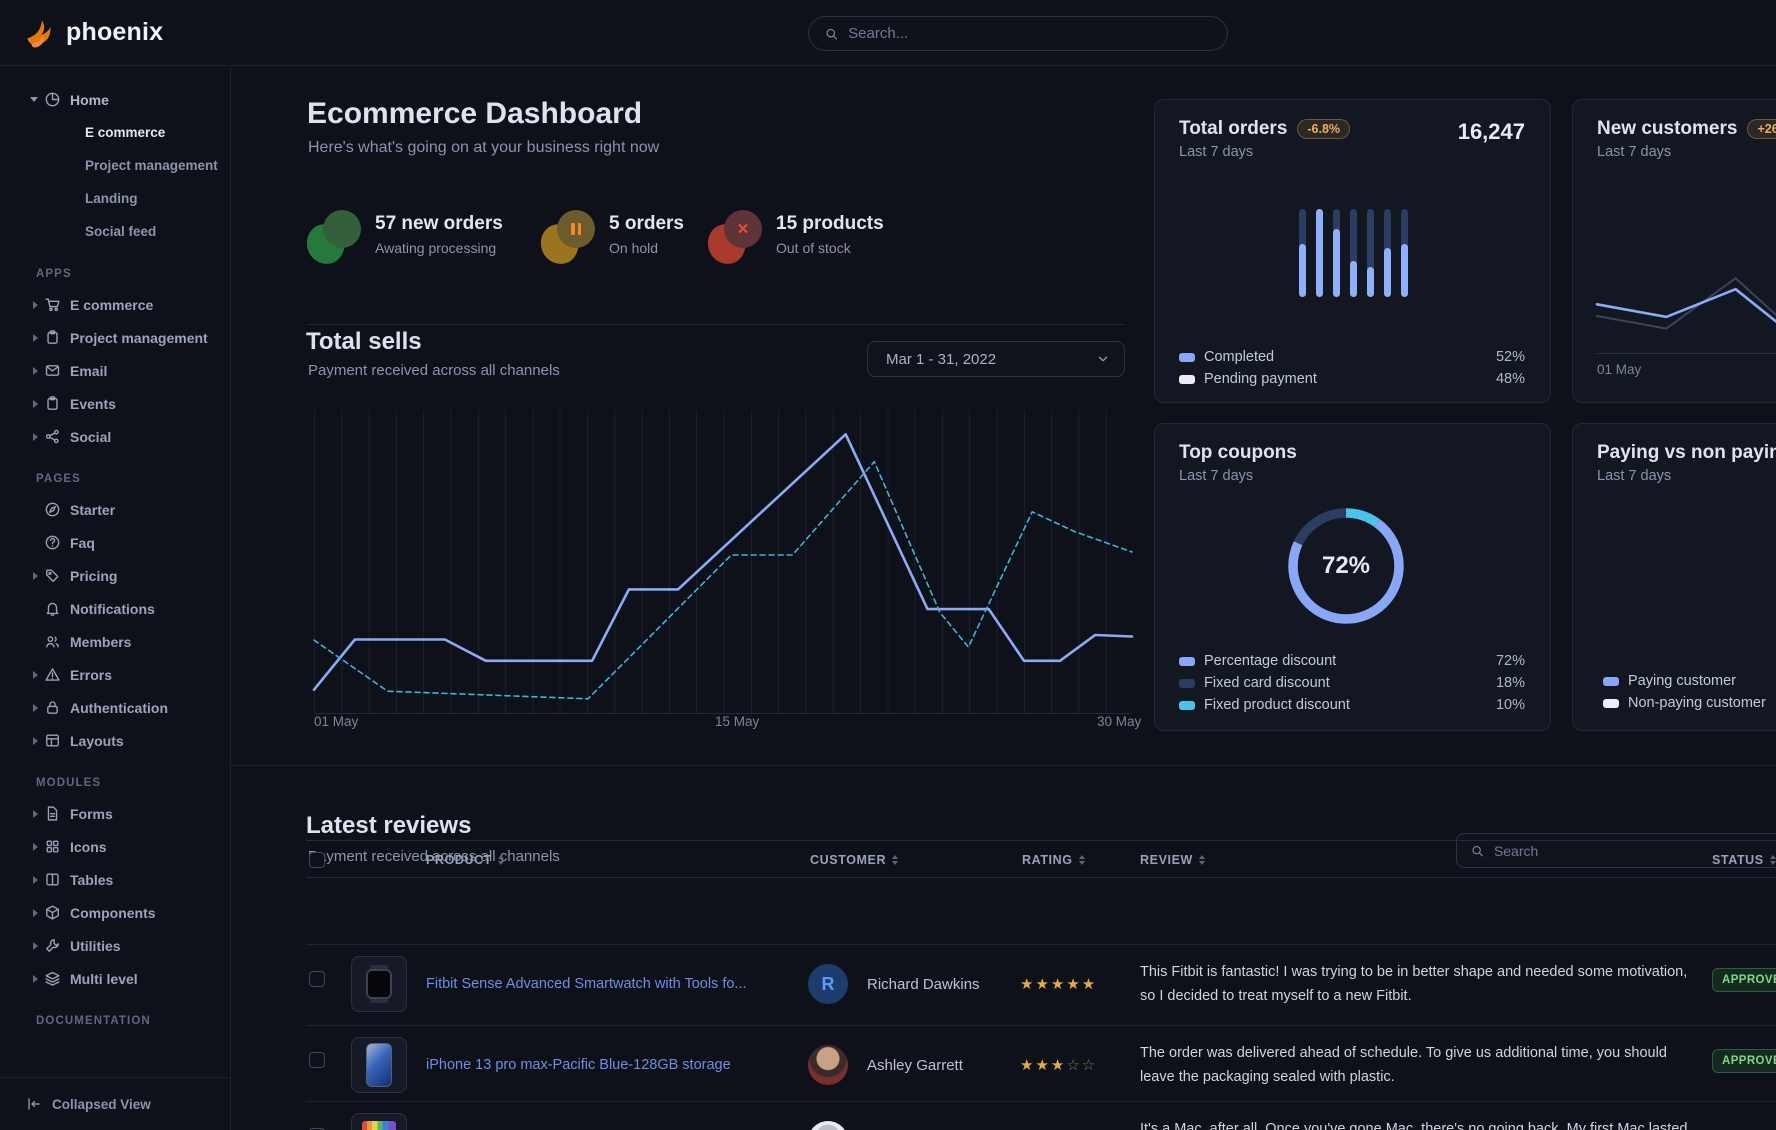 This screenshot has height=1130, width=1776. I want to click on sidebar-item: Utilities, so click(115, 945).